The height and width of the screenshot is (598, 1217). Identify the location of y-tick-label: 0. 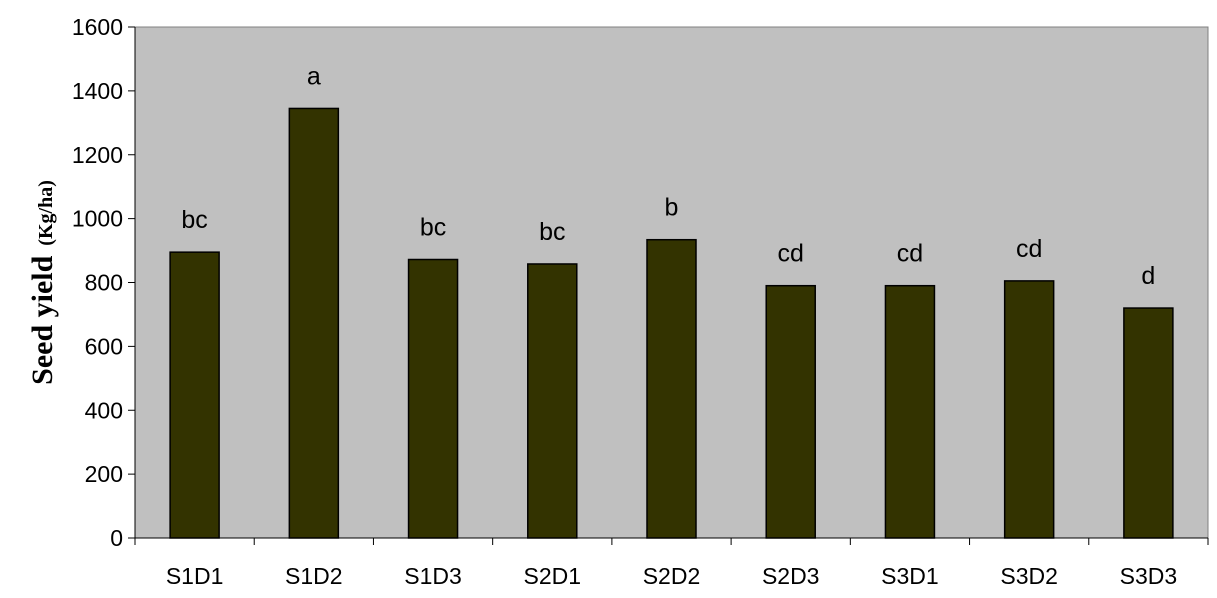
(116, 538).